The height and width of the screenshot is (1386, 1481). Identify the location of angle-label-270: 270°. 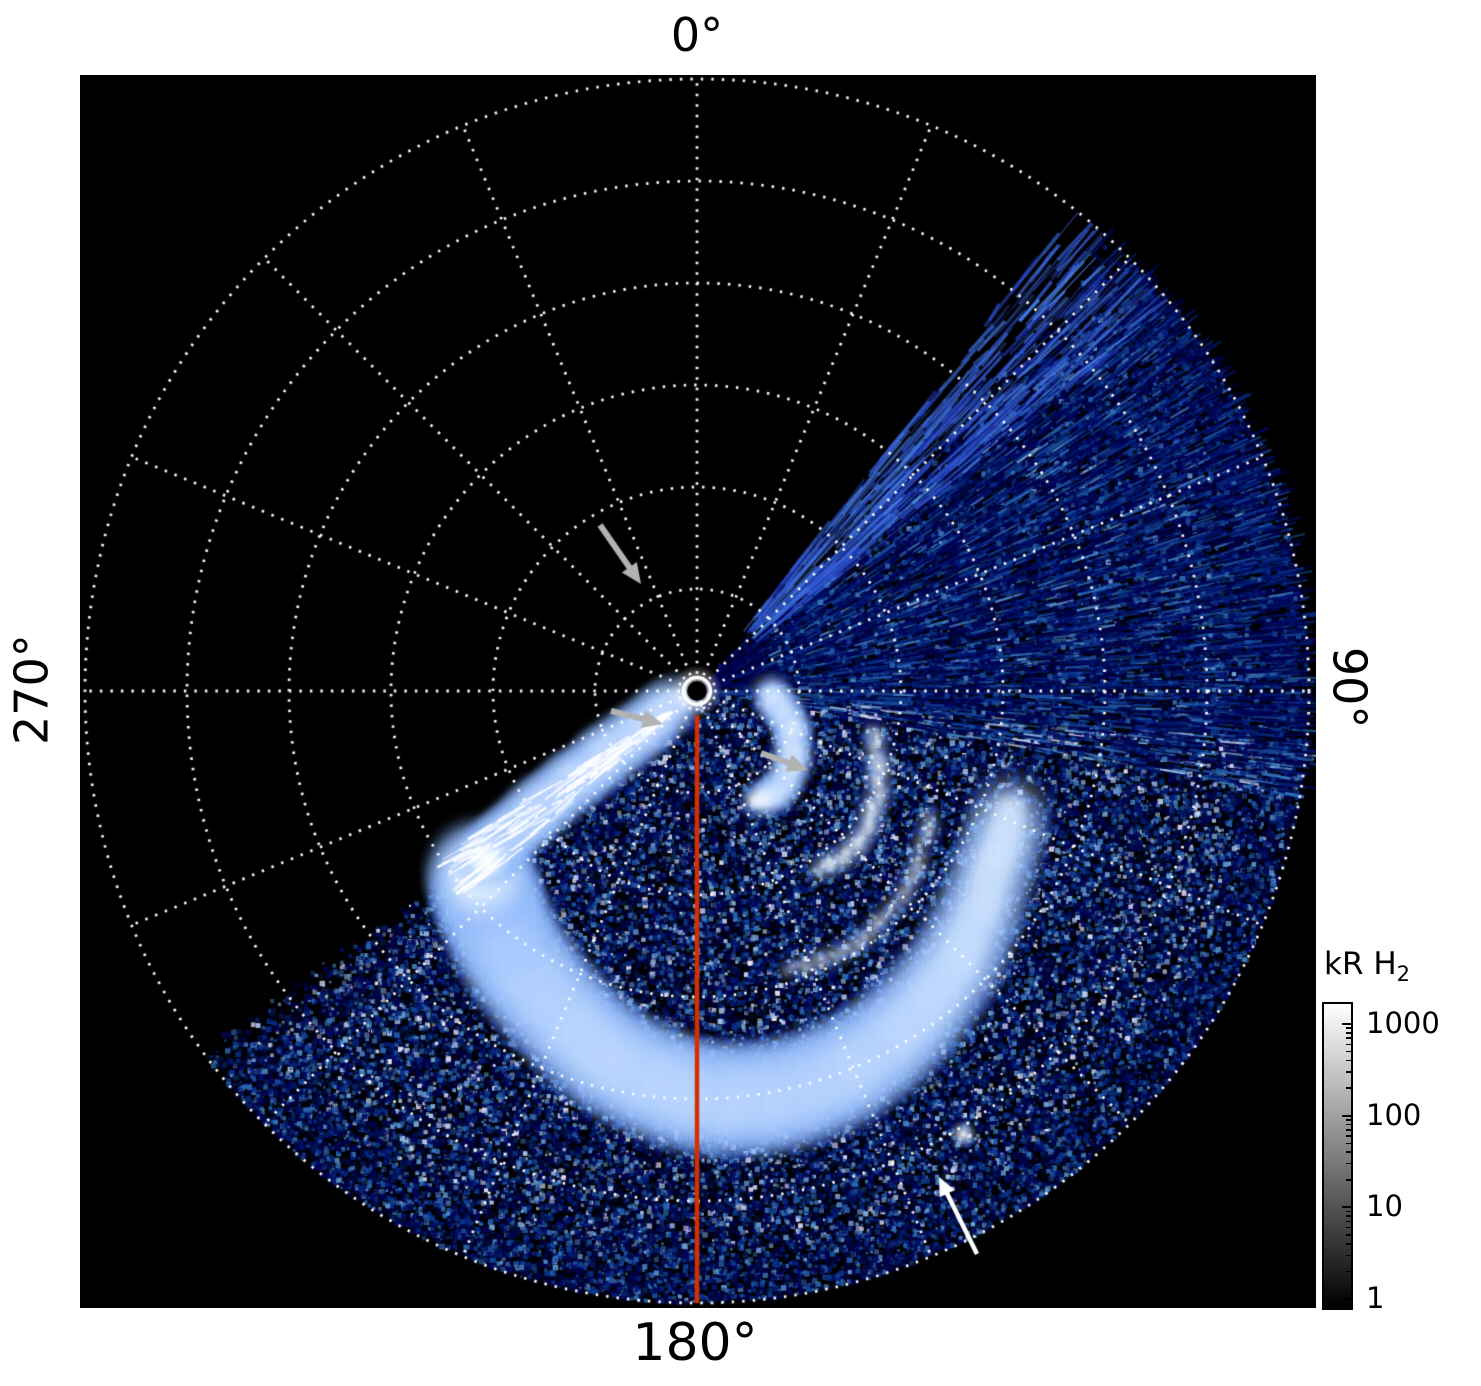
(31, 689).